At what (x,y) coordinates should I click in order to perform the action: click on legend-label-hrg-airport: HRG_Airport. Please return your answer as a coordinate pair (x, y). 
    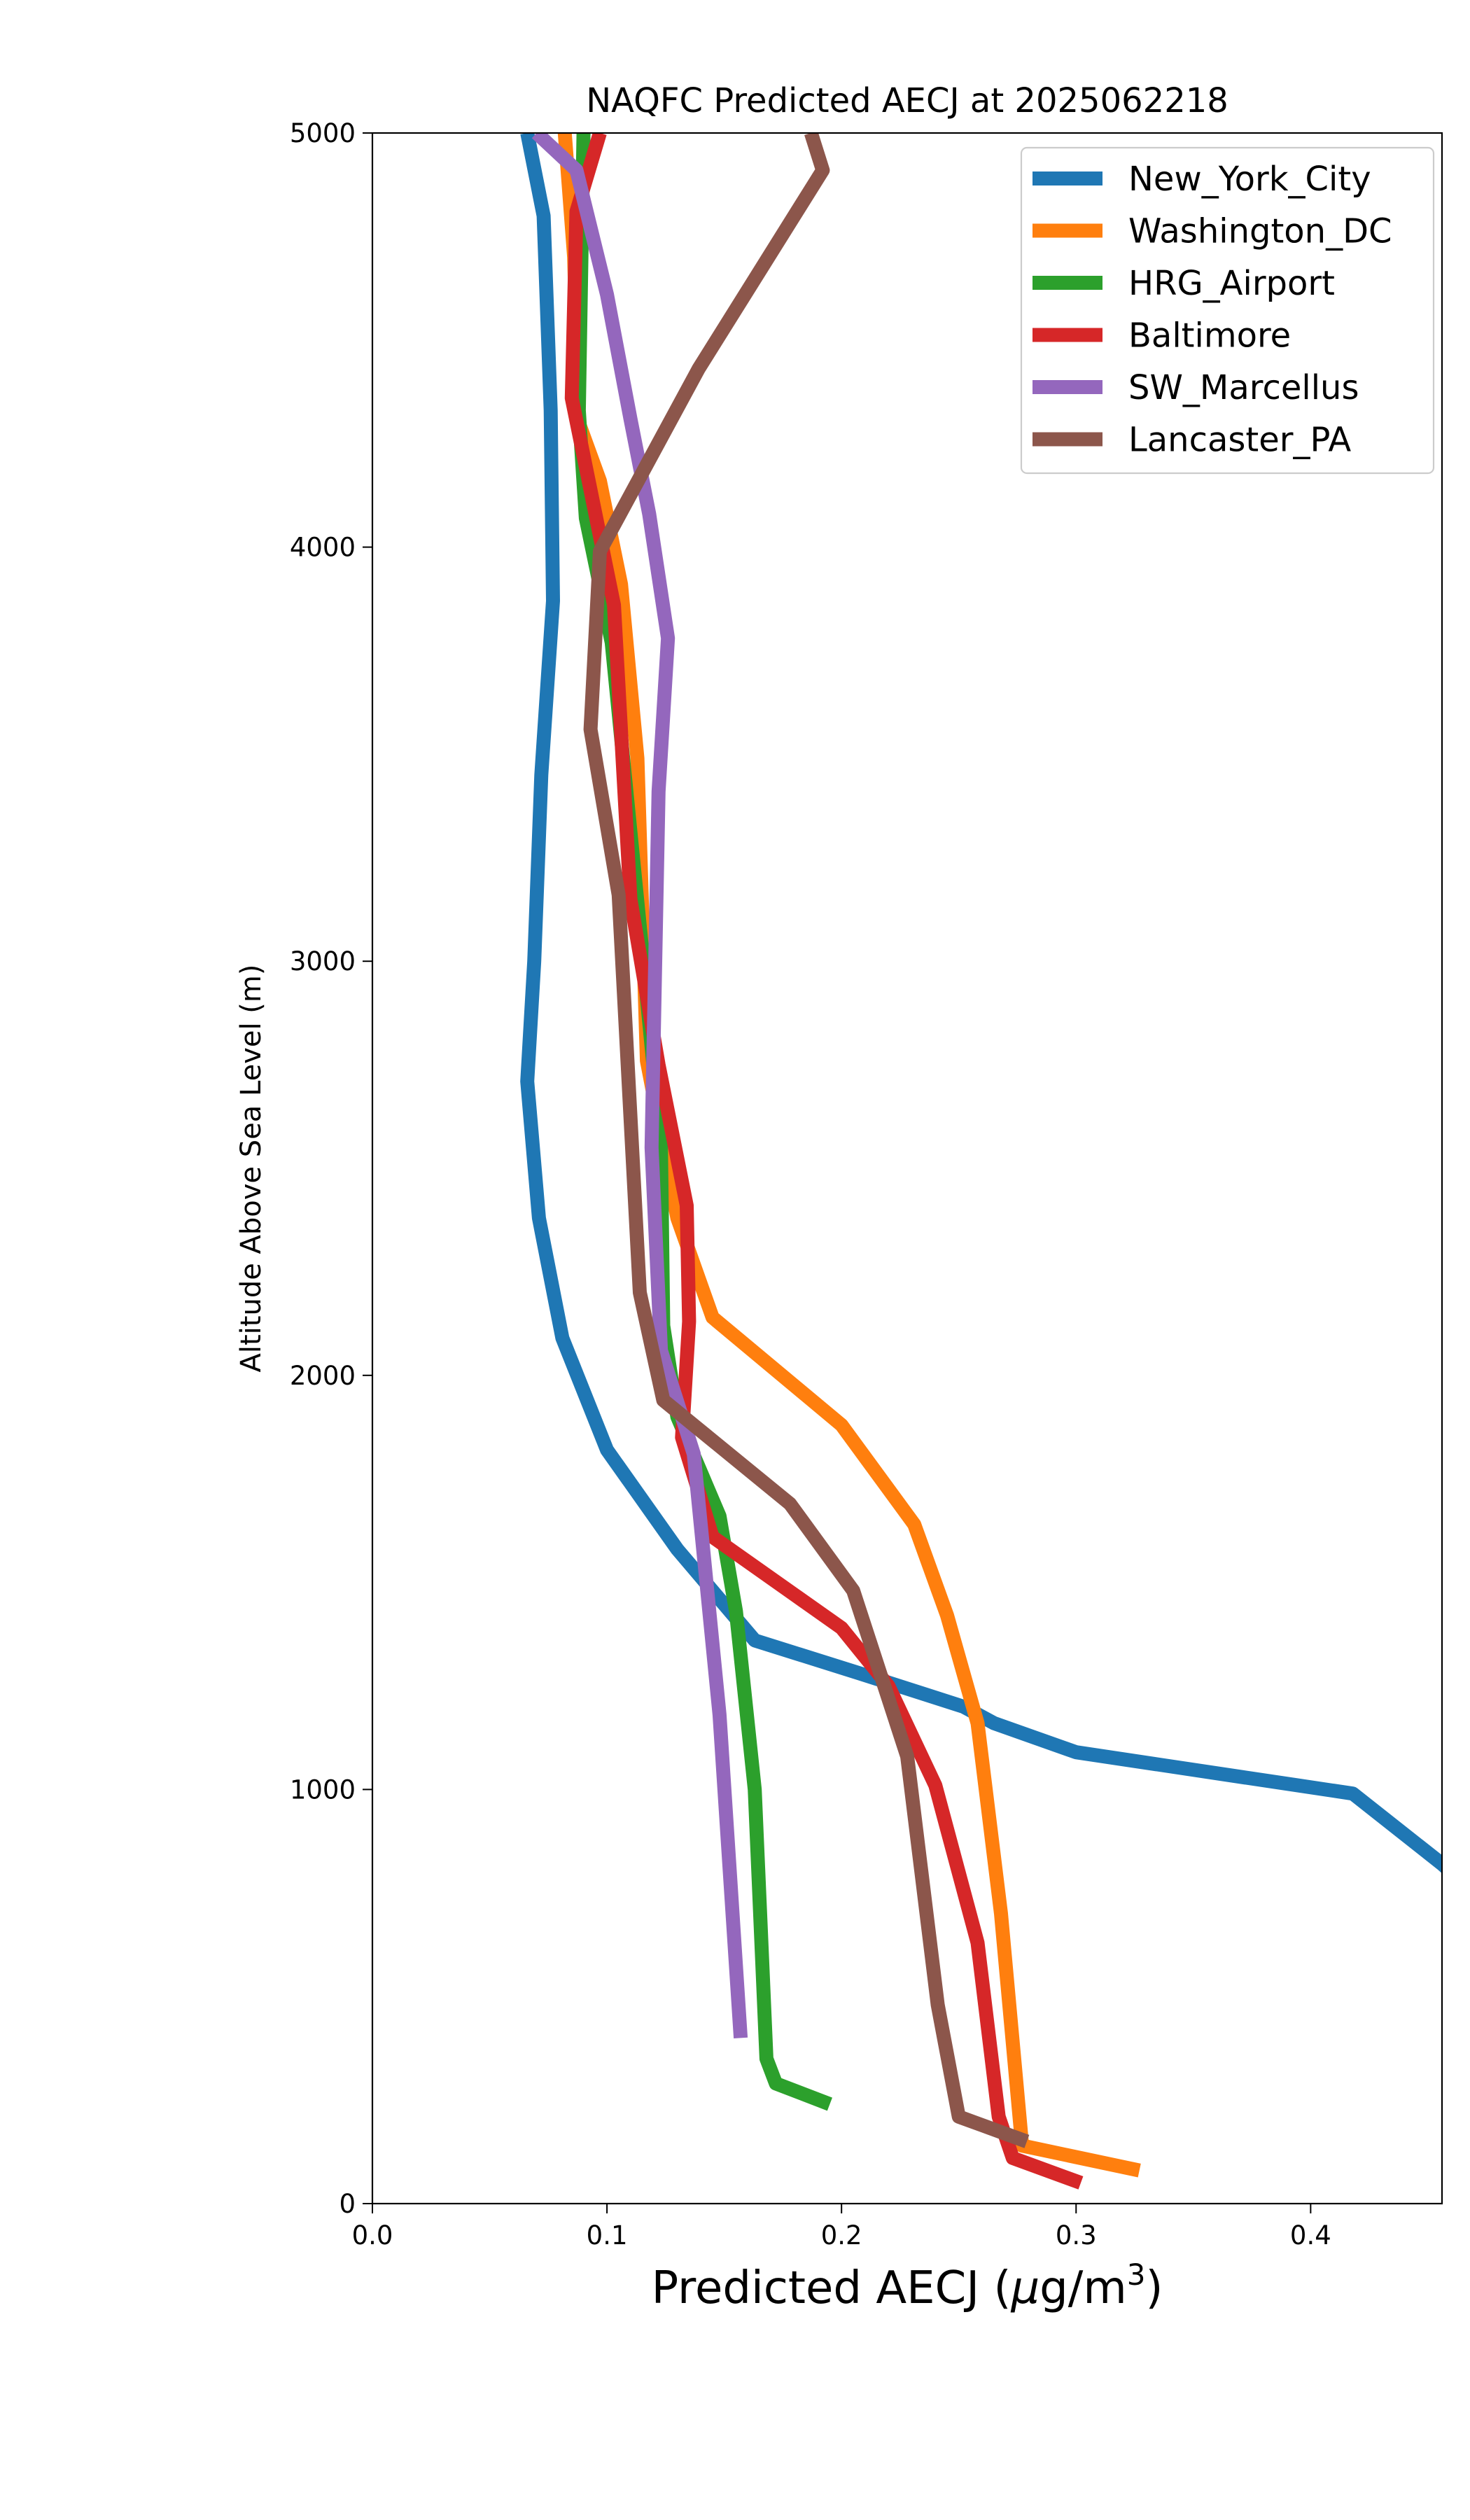
    Looking at the image, I should click on (1231, 283).